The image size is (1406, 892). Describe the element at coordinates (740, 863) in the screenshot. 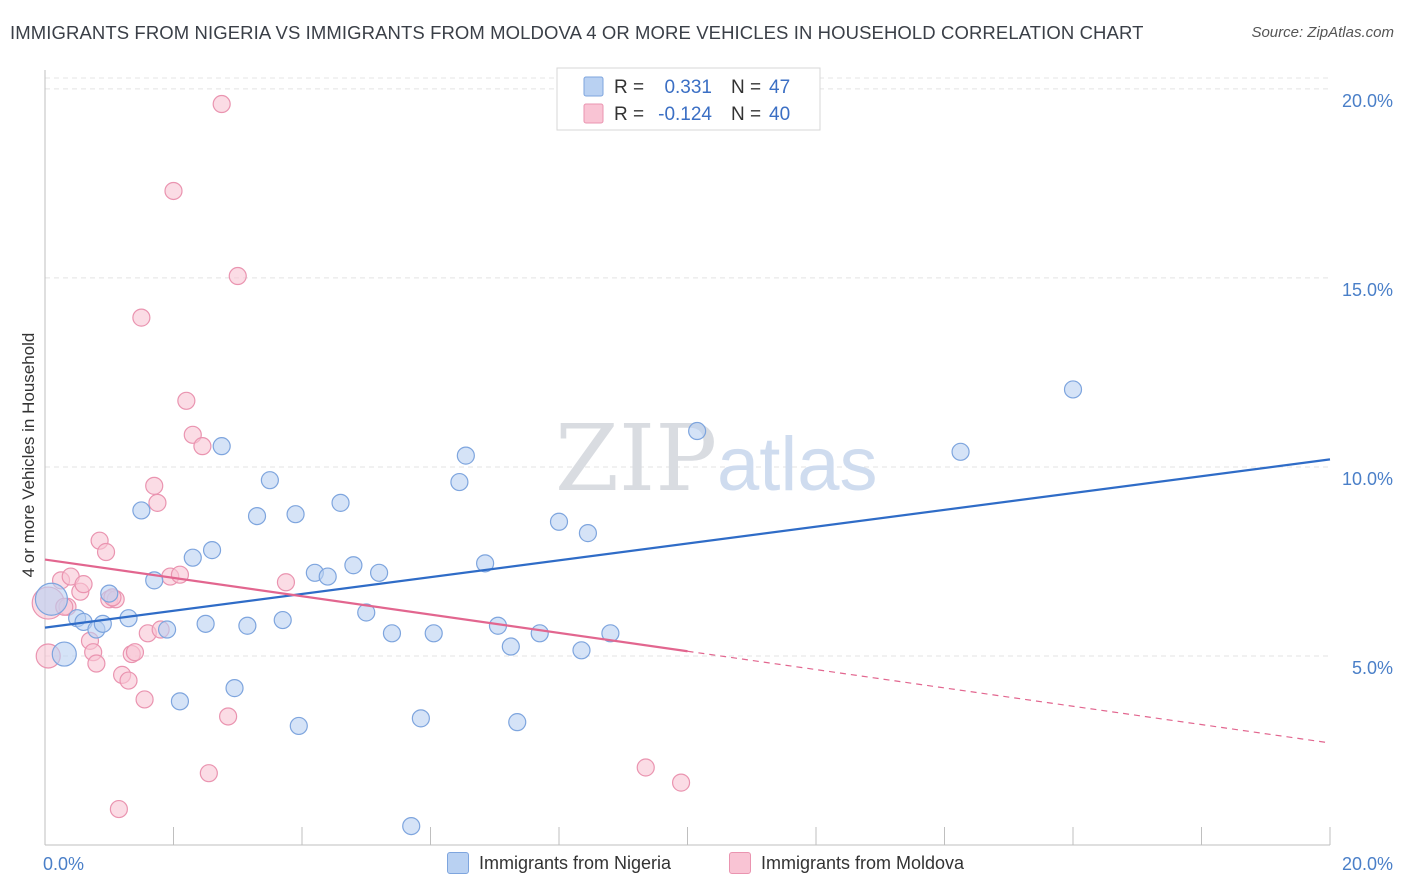

I see `legend-swatch-moldova` at that location.